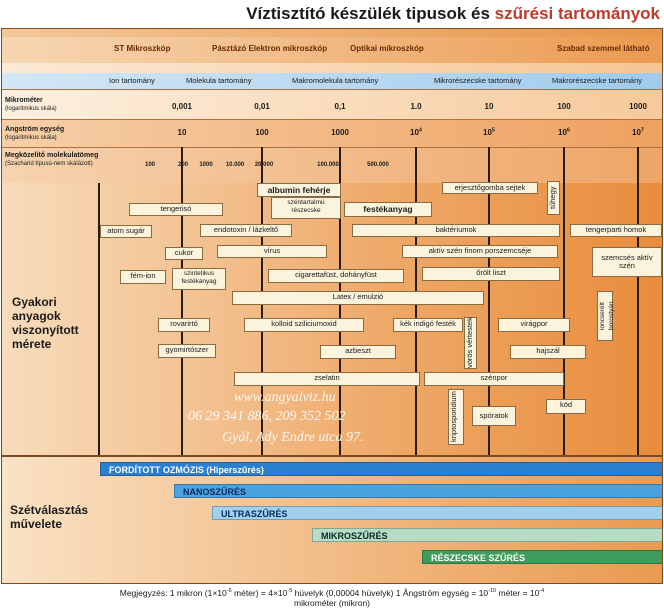  I want to click on angstrom-label: Angström egység (logaritmikus skála), so click(34, 134).